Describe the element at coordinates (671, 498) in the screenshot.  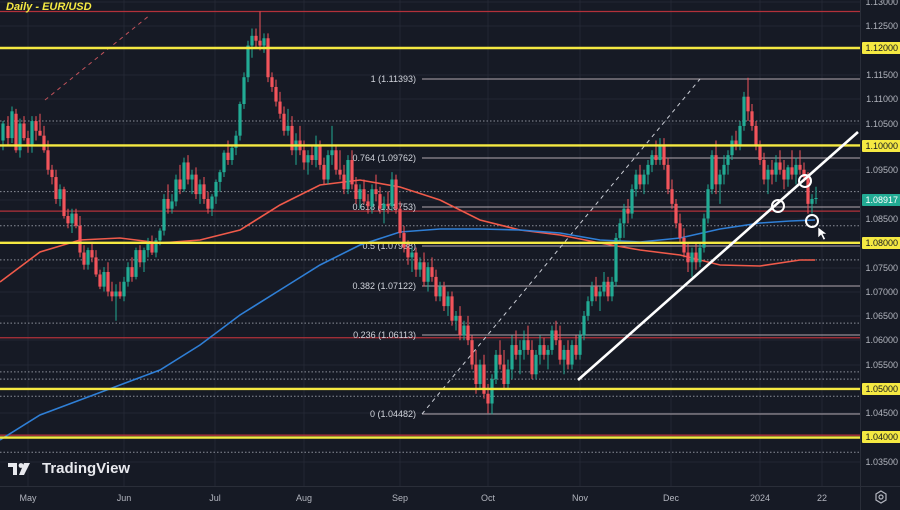
I see `time-axis-label: Dec` at that location.